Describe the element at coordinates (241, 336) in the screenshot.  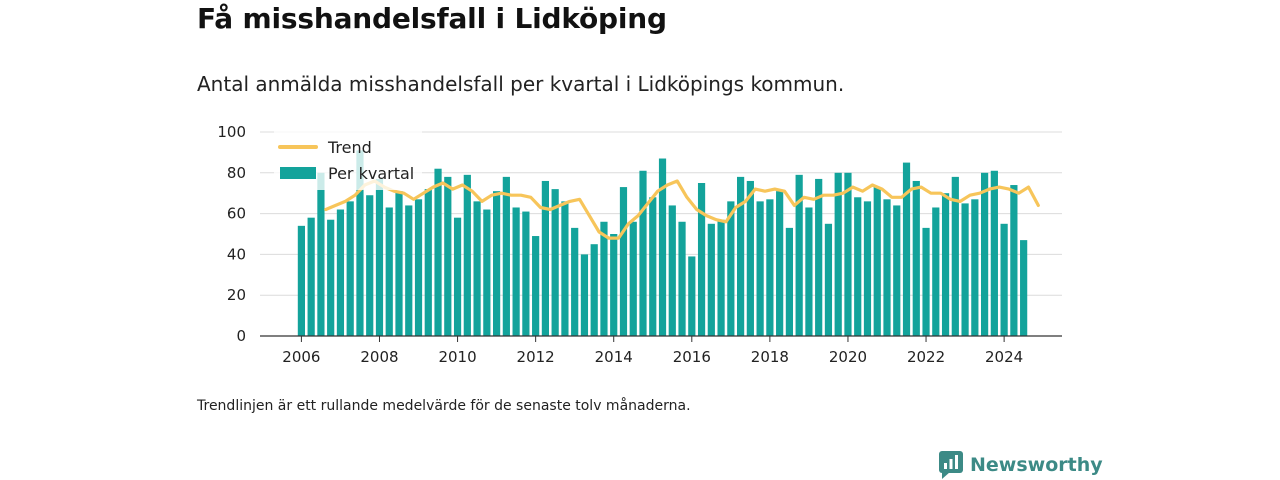
I see `y-tick-label: 0` at that location.